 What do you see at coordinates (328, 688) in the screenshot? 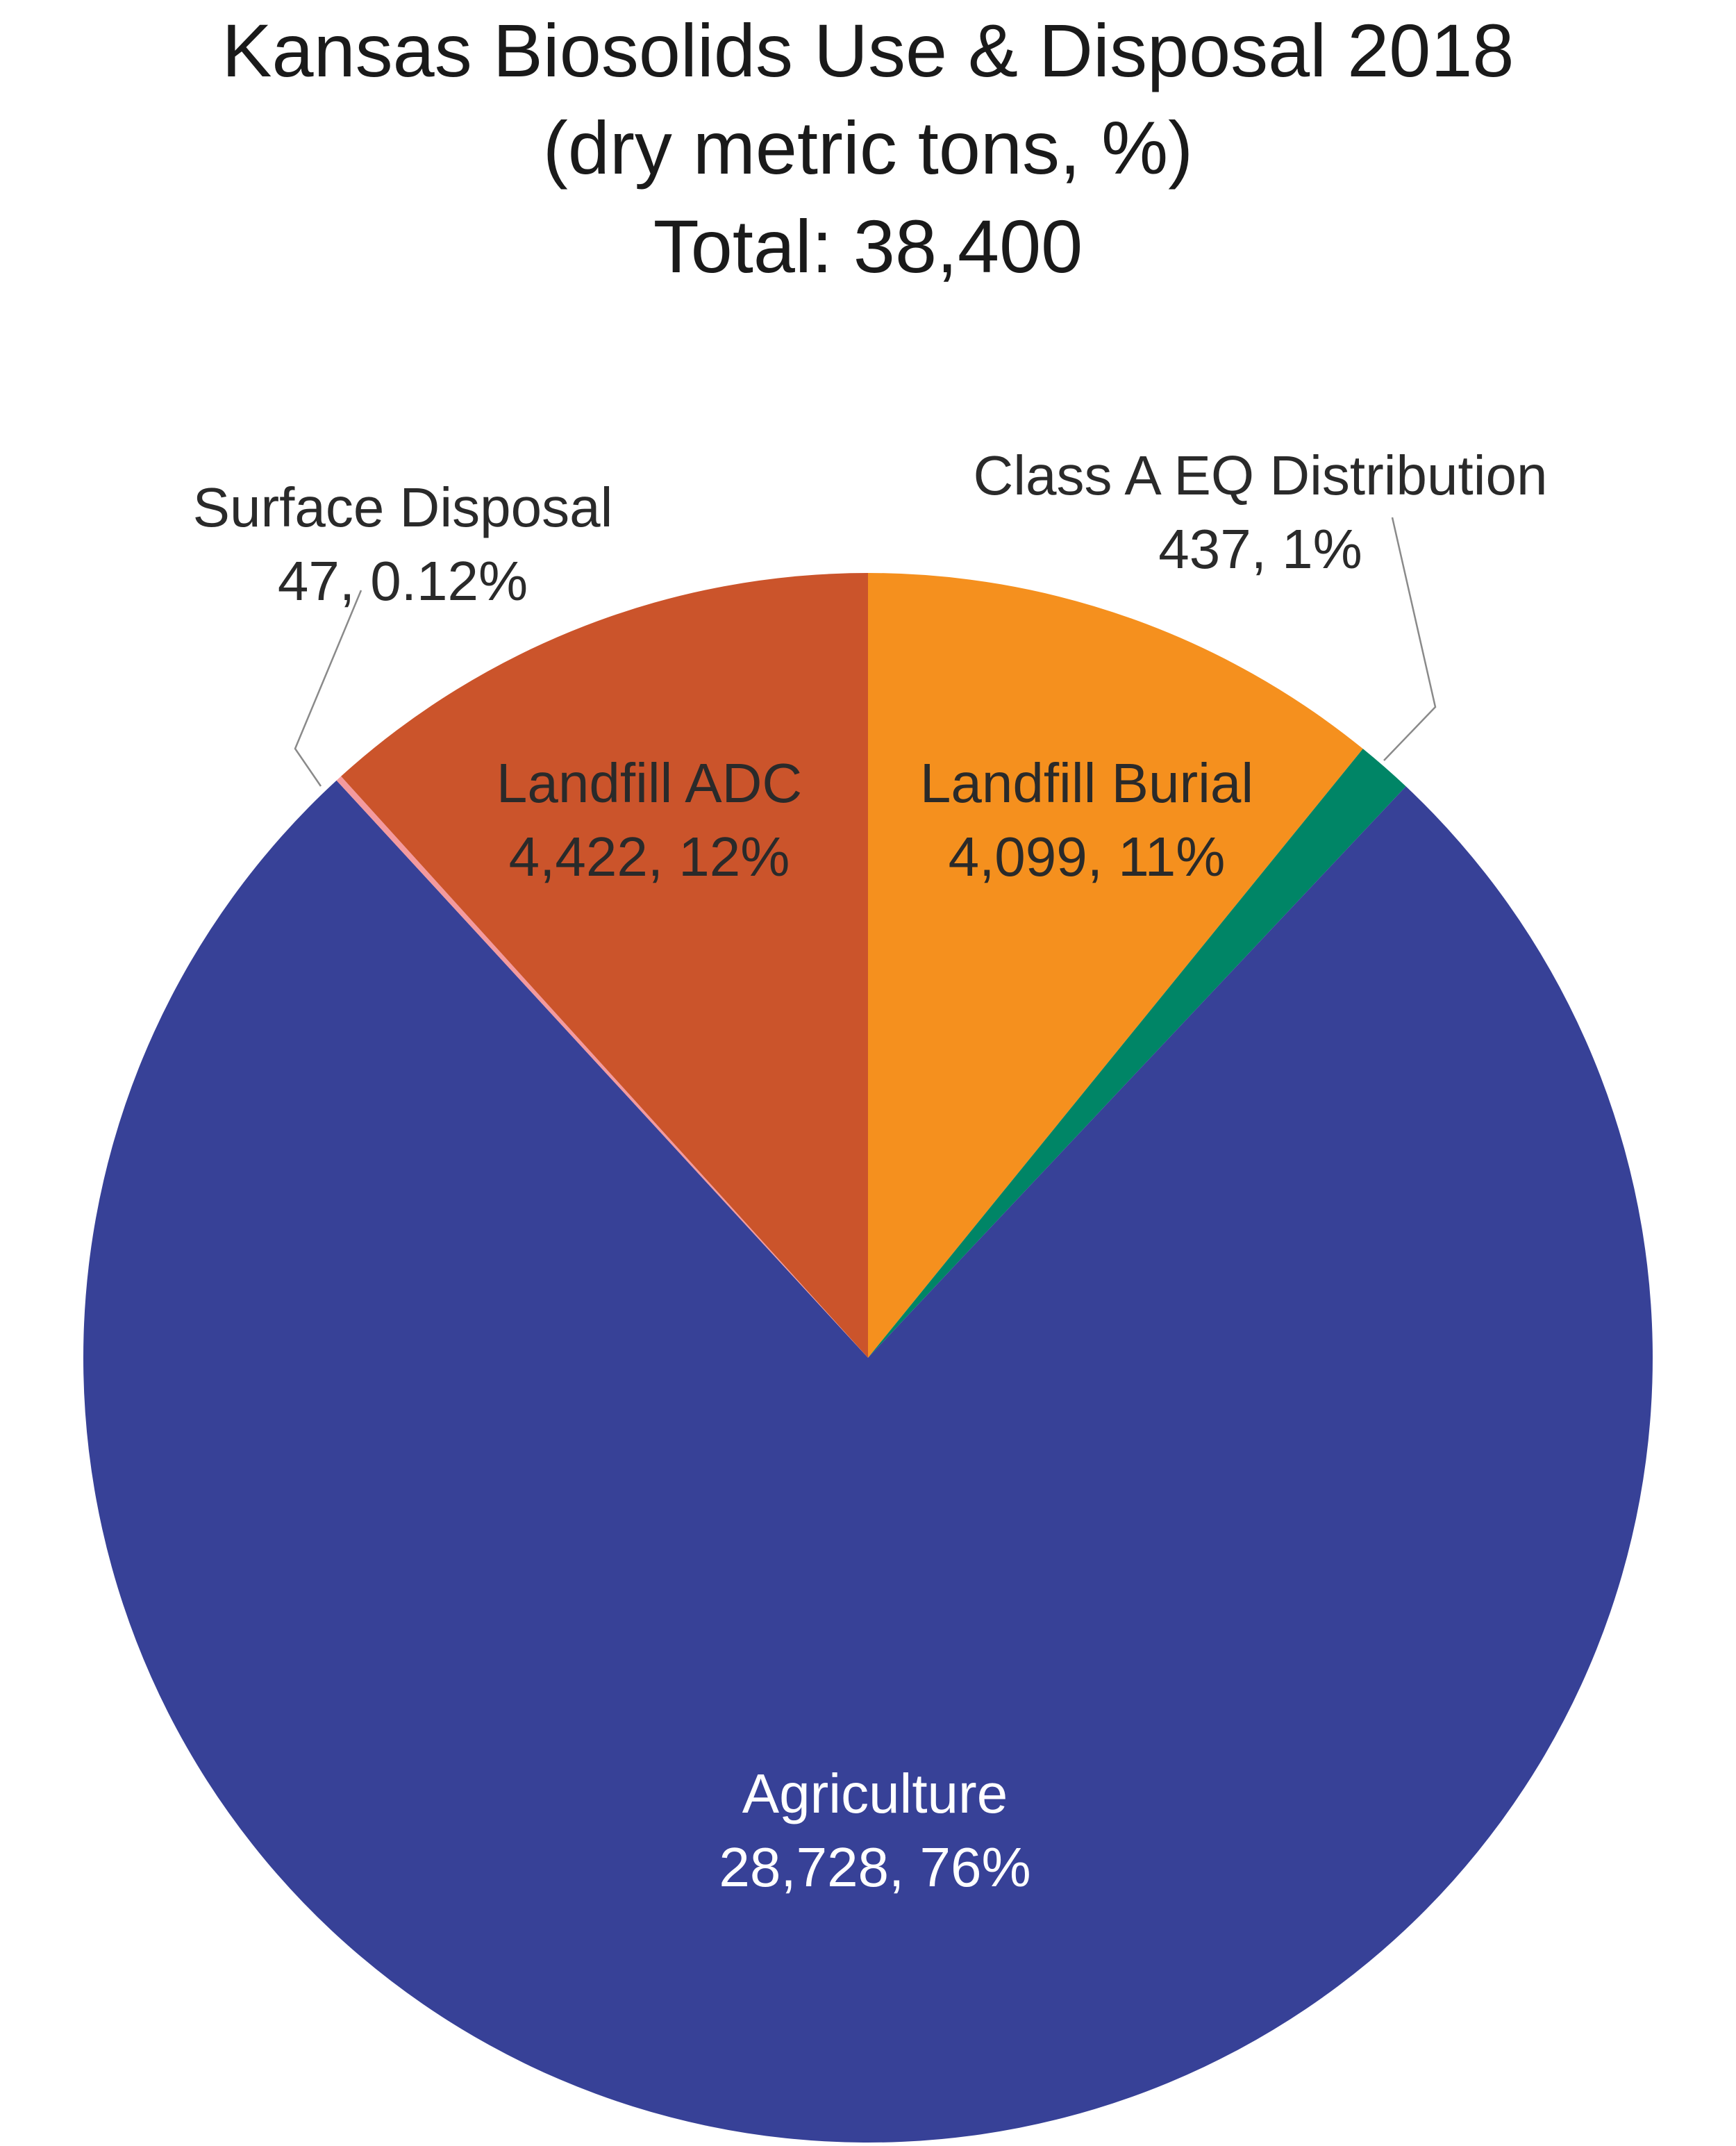
I see `callout-line-surface-disposal` at bounding box center [328, 688].